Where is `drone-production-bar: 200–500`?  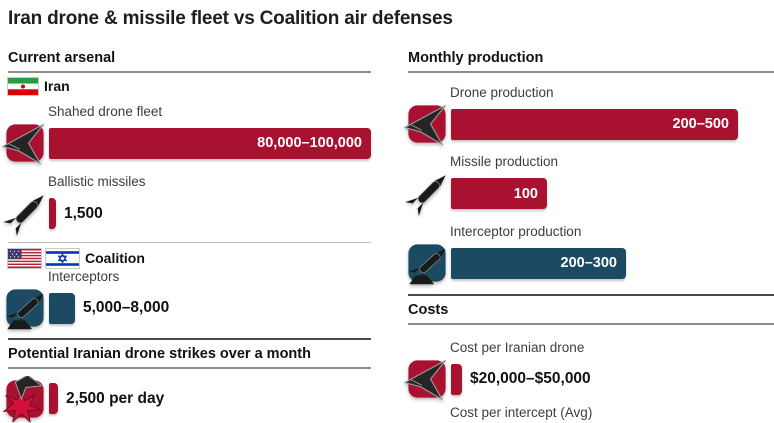 drone-production-bar: 200–500 is located at coordinates (594, 124).